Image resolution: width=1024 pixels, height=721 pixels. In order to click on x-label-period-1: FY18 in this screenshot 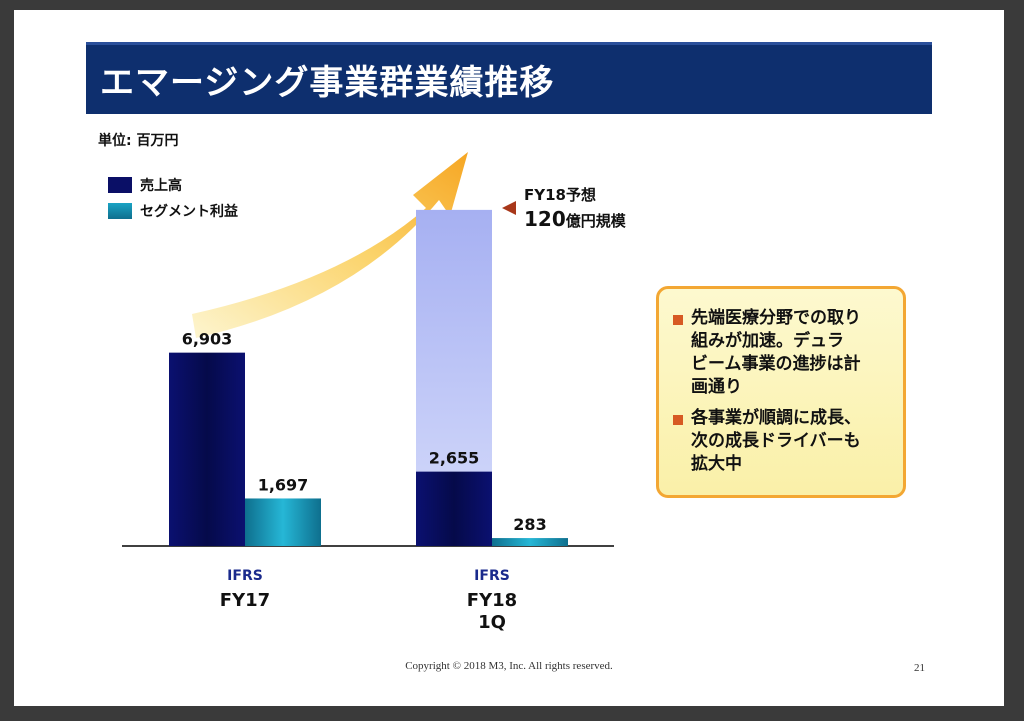, I will do `click(492, 600)`.